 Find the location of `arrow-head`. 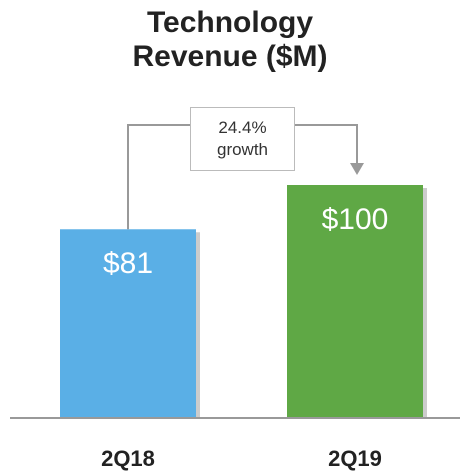

arrow-head is located at coordinates (357, 169).